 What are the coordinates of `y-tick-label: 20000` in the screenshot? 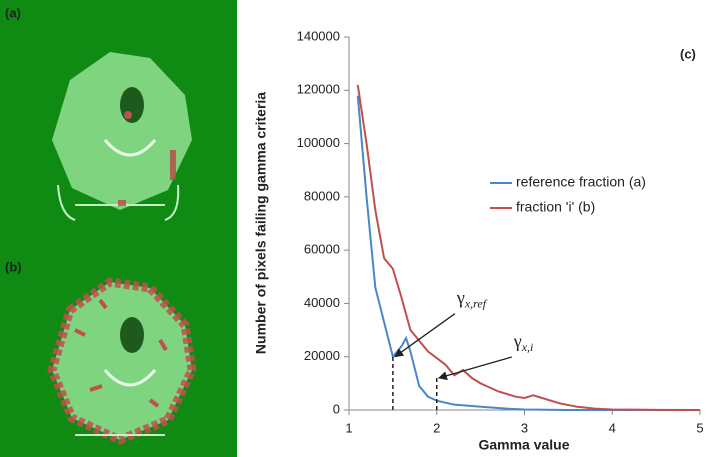 It's located at (322, 355).